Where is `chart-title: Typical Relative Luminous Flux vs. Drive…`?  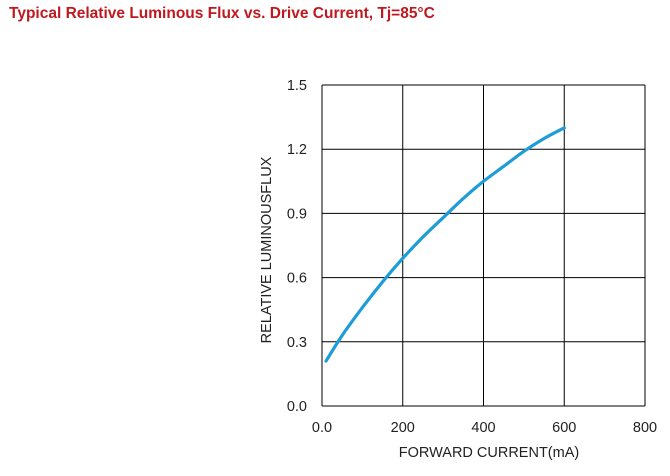
chart-title: Typical Relative Luminous Flux vs. Drive… is located at coordinates (222, 13).